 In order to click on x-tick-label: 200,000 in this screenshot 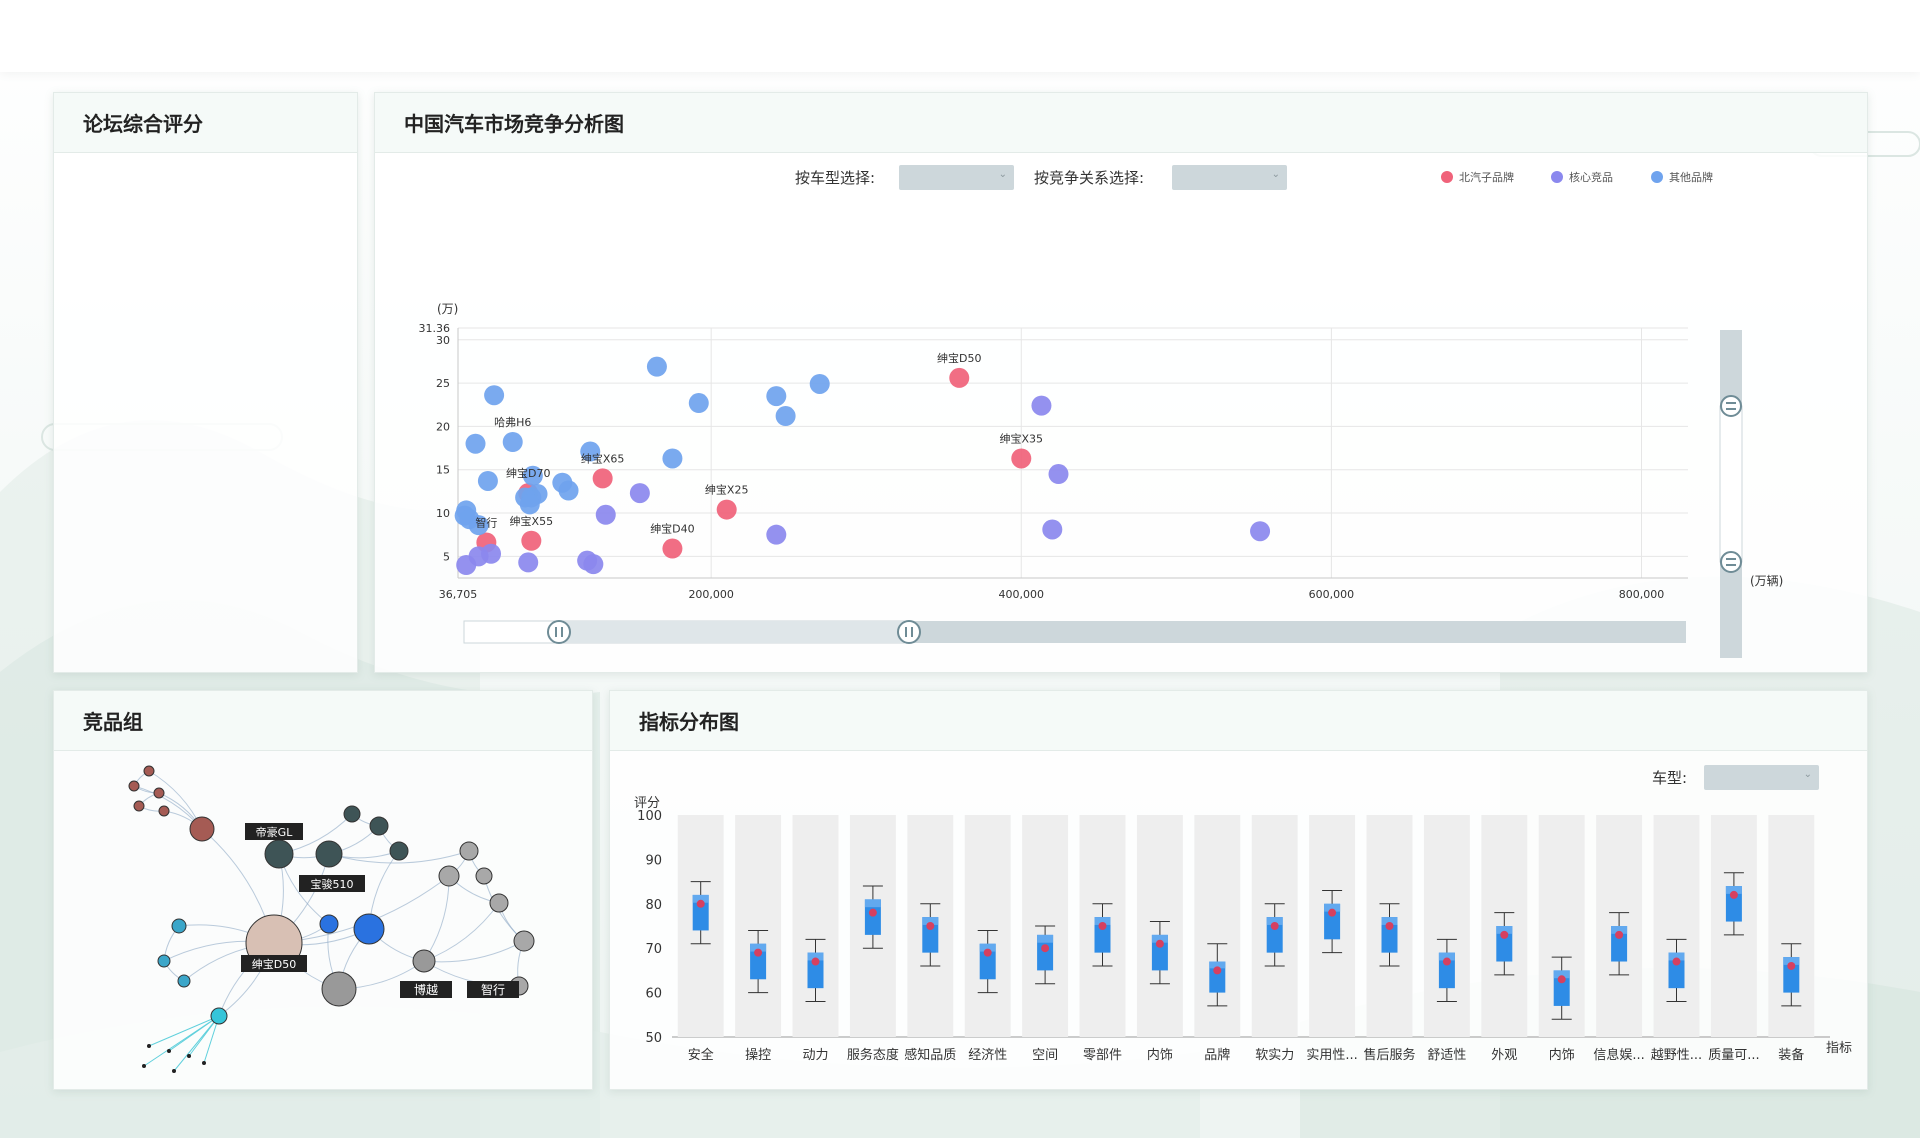, I will do `click(711, 594)`.